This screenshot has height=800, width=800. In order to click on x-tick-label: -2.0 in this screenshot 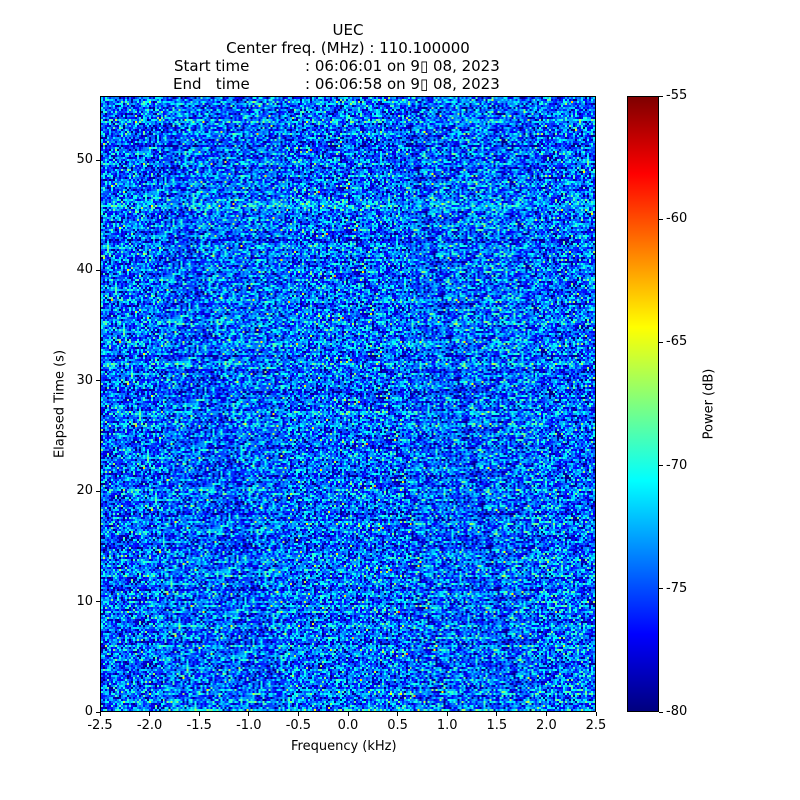, I will do `click(149, 725)`.